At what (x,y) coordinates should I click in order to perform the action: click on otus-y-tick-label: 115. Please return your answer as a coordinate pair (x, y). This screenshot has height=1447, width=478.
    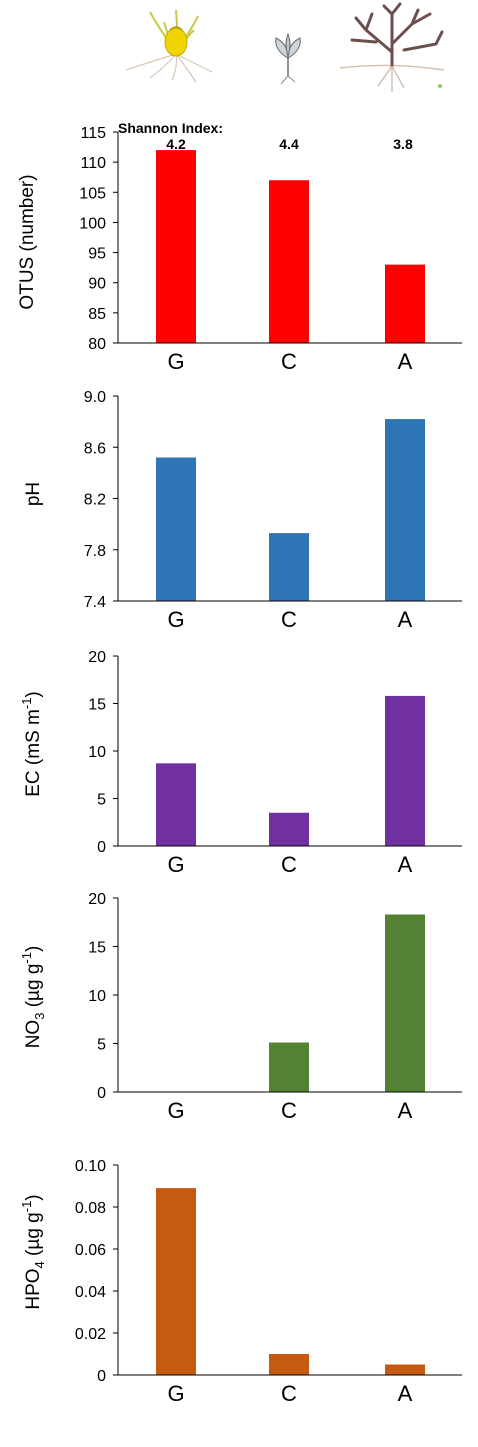
    Looking at the image, I should click on (93, 133).